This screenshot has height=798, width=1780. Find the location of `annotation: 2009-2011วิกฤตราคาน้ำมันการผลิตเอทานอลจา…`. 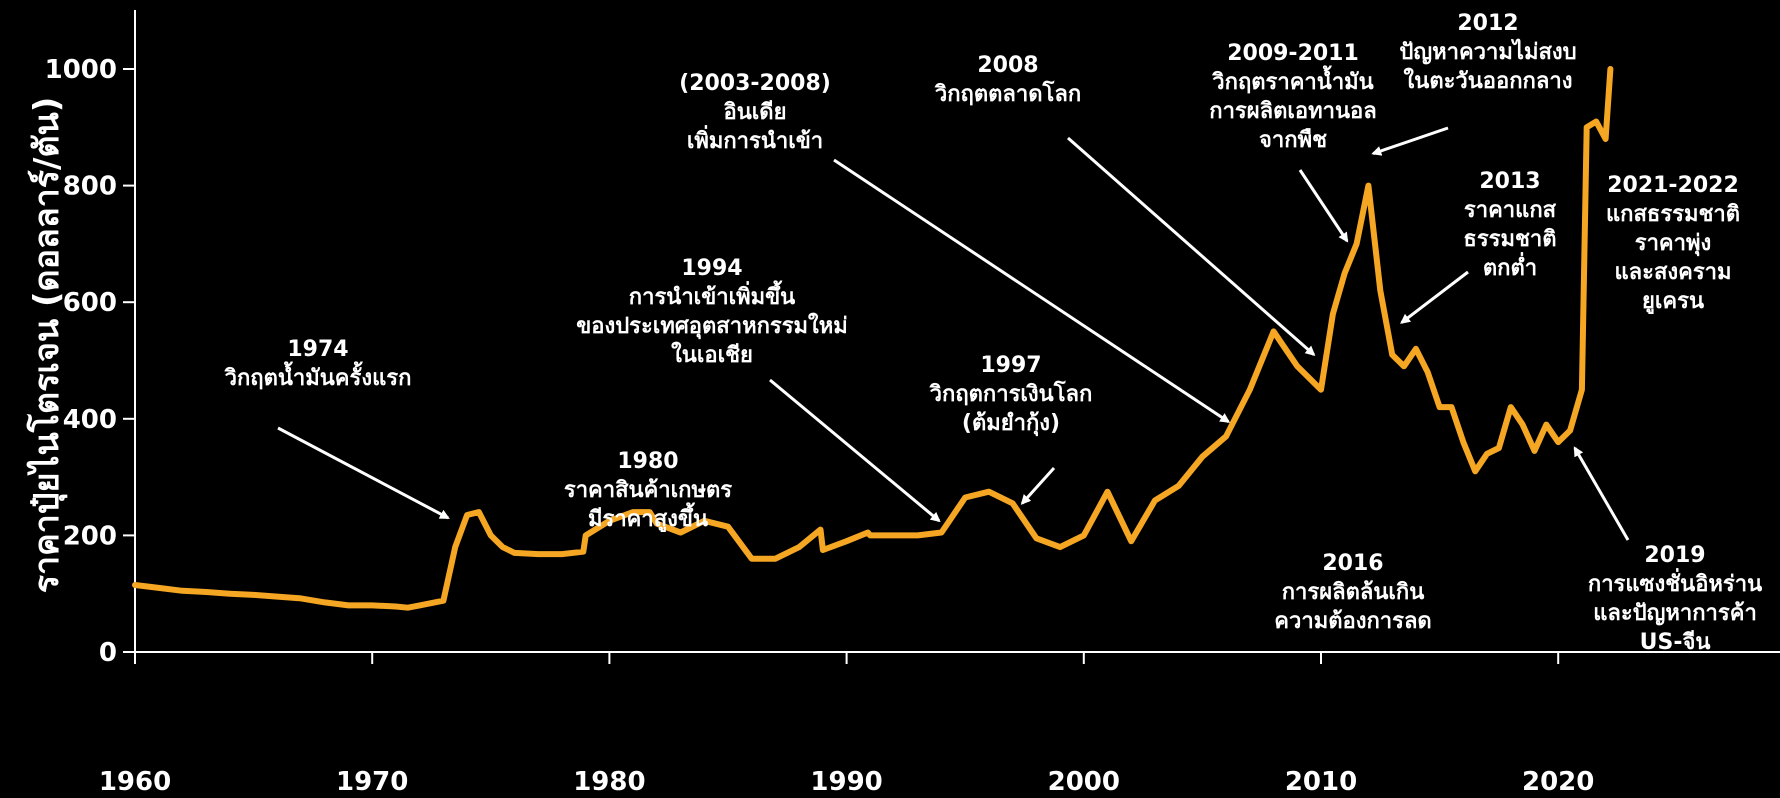

annotation: 2009-2011วิกฤตราคาน้ำมันการผลิตเอทานอลจา… is located at coordinates (1292, 97).